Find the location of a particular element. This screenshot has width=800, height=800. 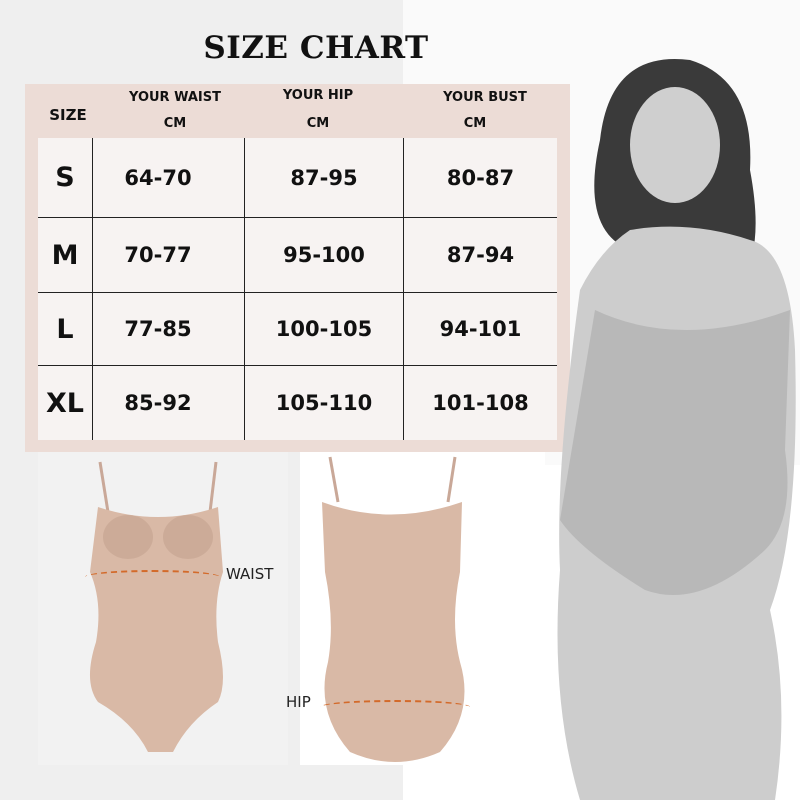

cell-size: S is located at coordinates (65, 177).